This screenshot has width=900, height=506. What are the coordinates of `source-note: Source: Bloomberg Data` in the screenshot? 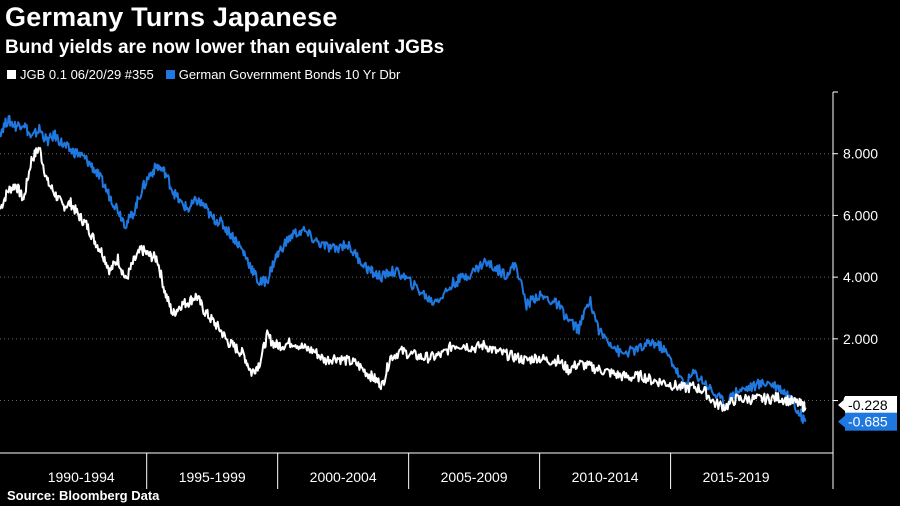 It's located at (83, 495).